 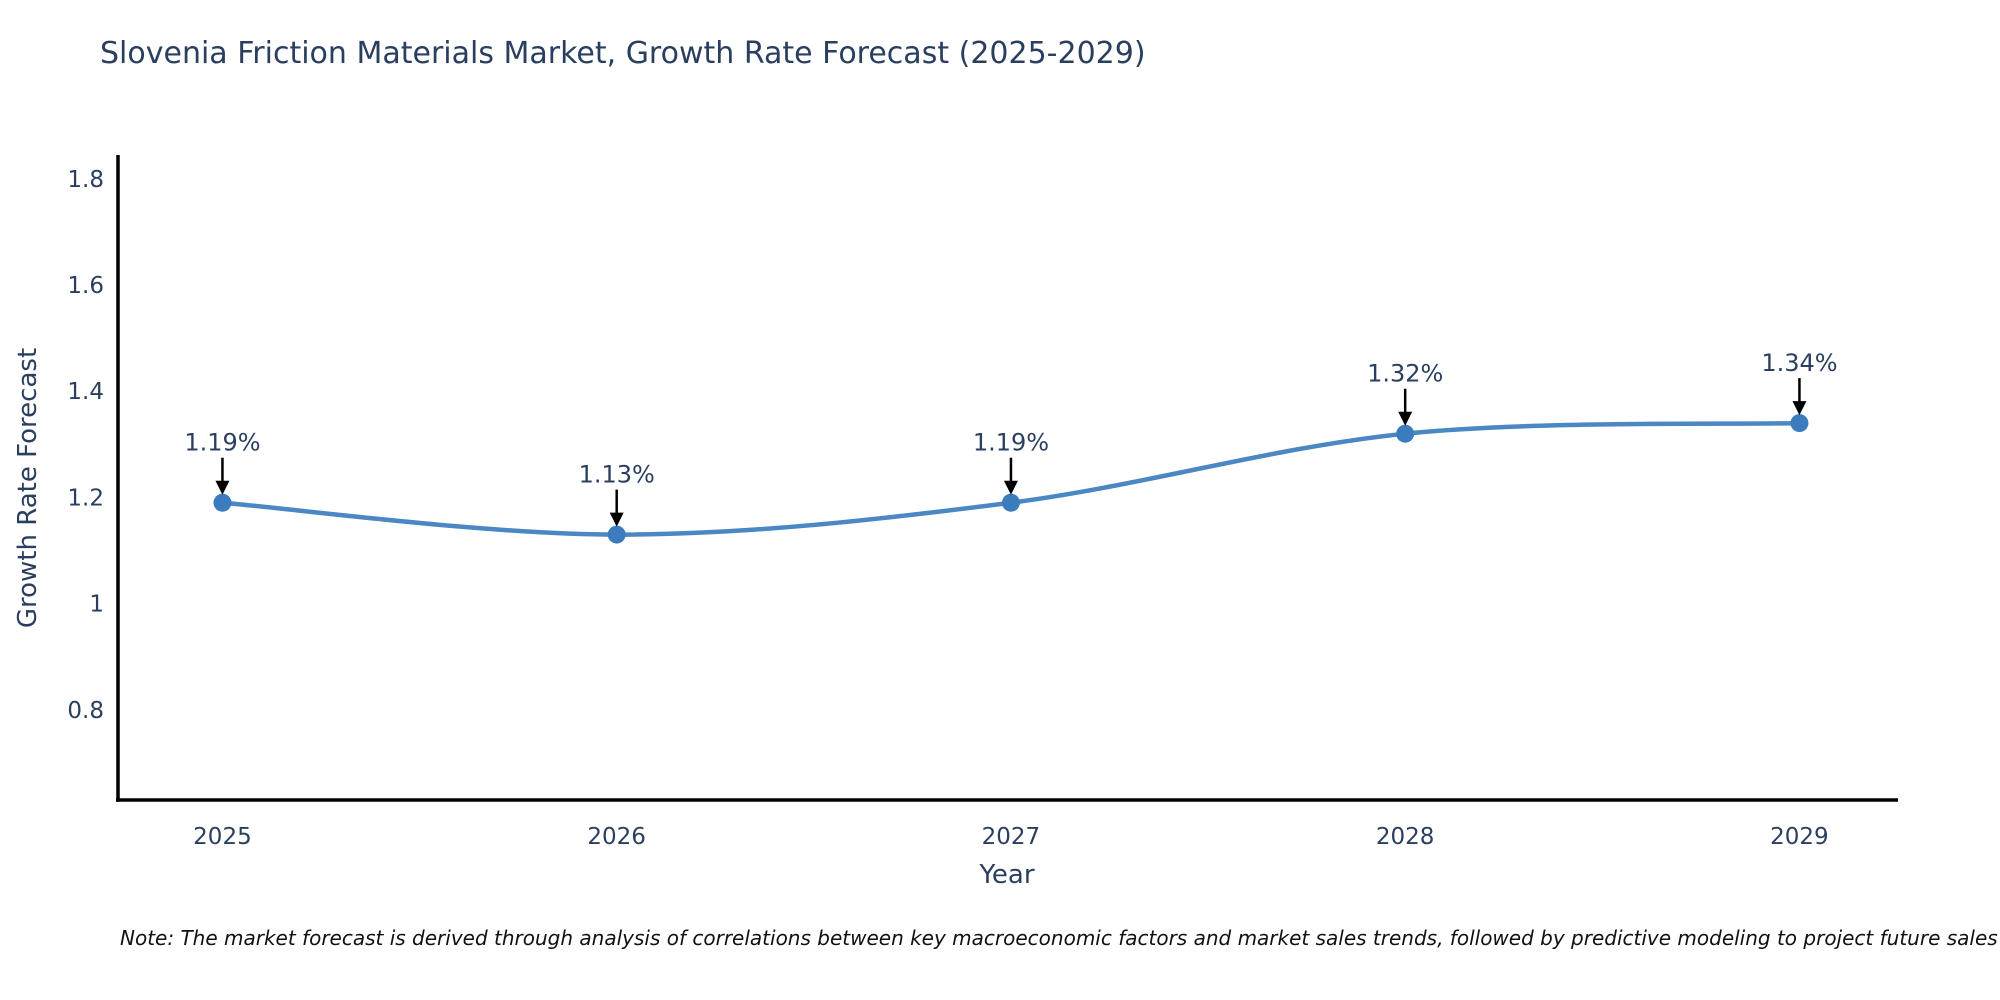 What do you see at coordinates (617, 475) in the screenshot?
I see `data-point-label: 1.13%` at bounding box center [617, 475].